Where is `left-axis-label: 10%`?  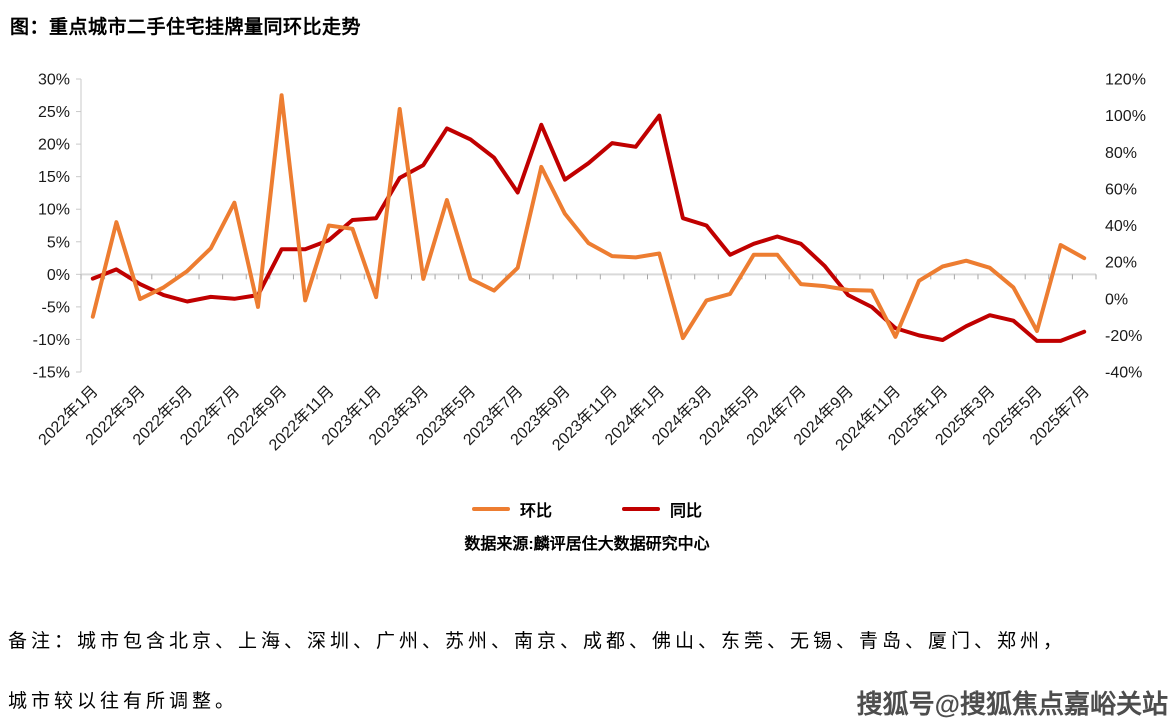 left-axis-label: 10% is located at coordinates (54, 210).